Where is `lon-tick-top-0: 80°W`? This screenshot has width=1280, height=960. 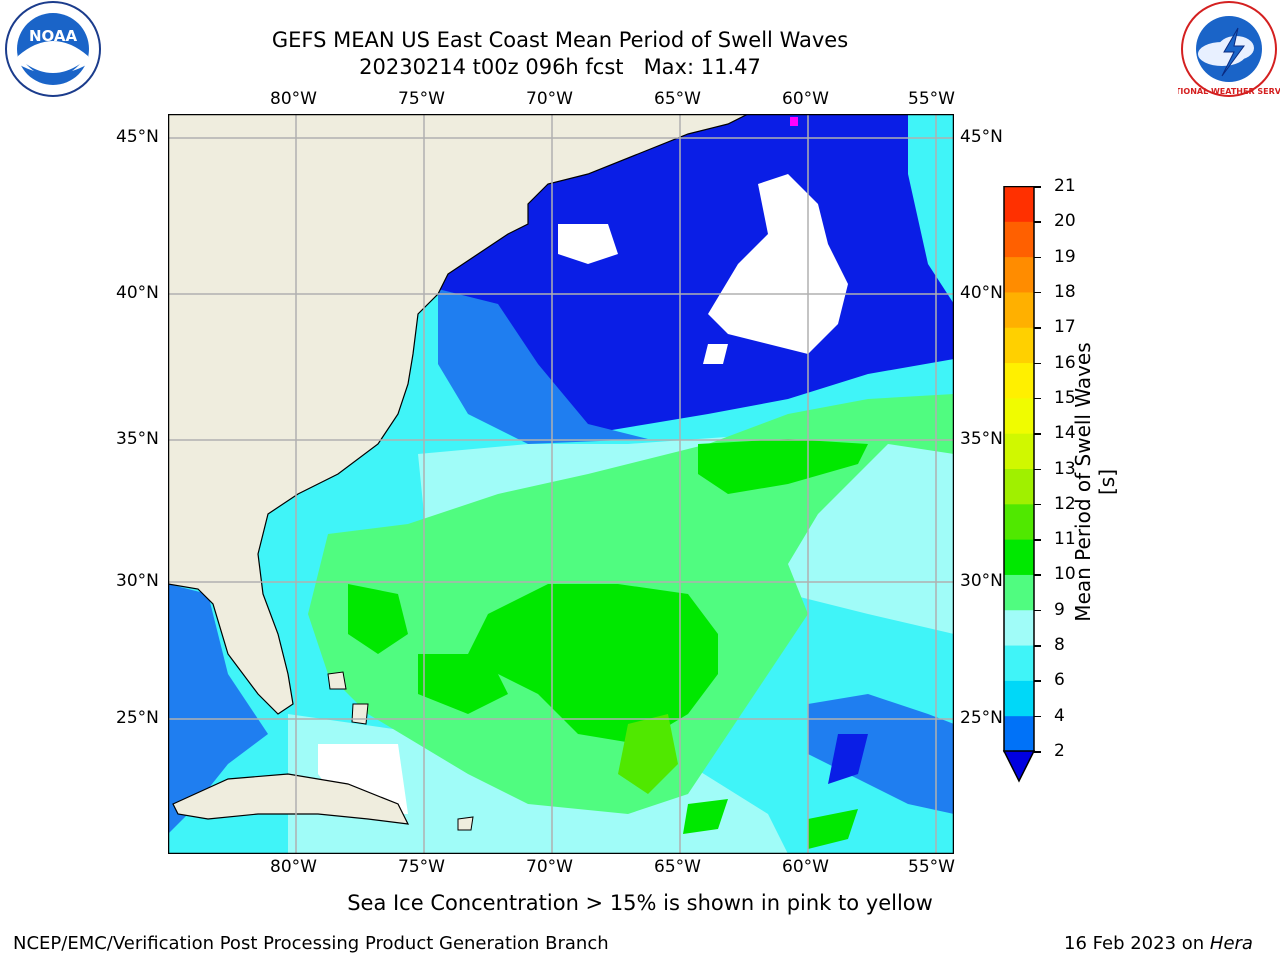 lon-tick-top-0: 80°W is located at coordinates (293, 99).